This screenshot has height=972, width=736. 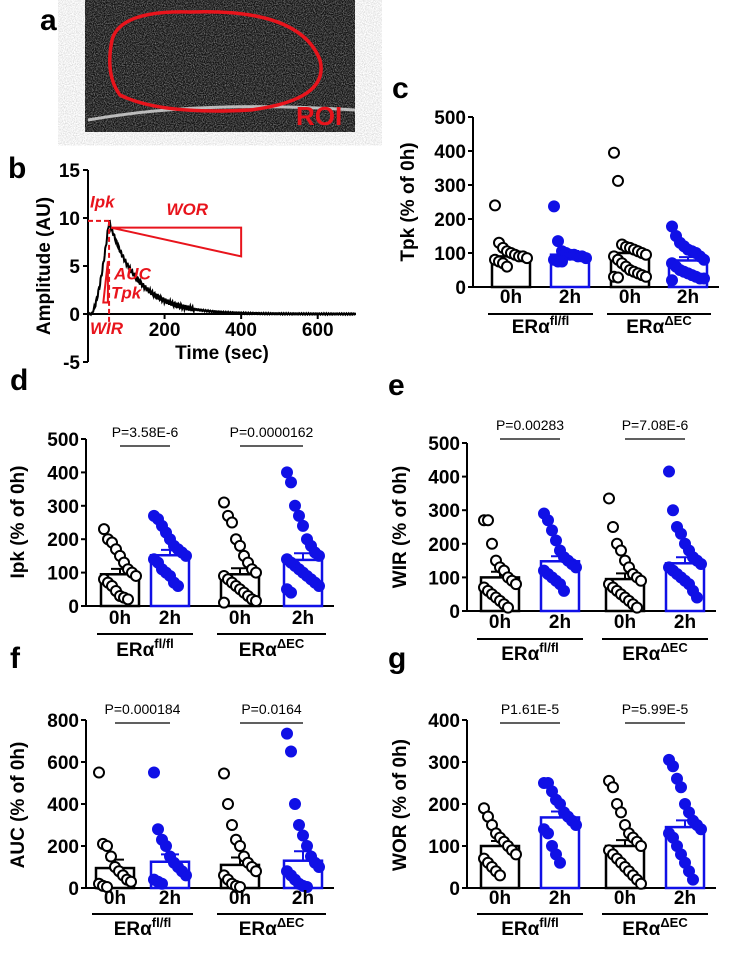 What do you see at coordinates (143, 709) in the screenshot?
I see `p-value-label: P=0.000184` at bounding box center [143, 709].